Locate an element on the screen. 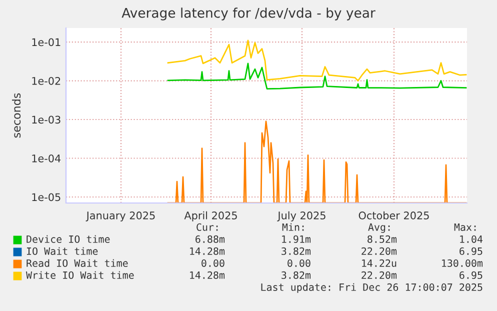 The image size is (497, 311). y-tick-label: 1e-02 is located at coordinates (46, 80).